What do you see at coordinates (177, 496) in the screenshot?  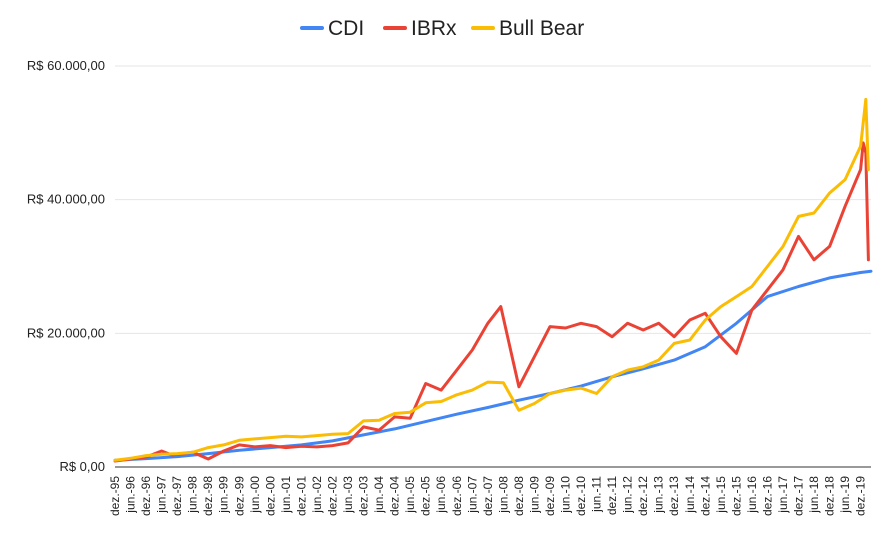 I see `x-tick-label: dez.-97` at bounding box center [177, 496].